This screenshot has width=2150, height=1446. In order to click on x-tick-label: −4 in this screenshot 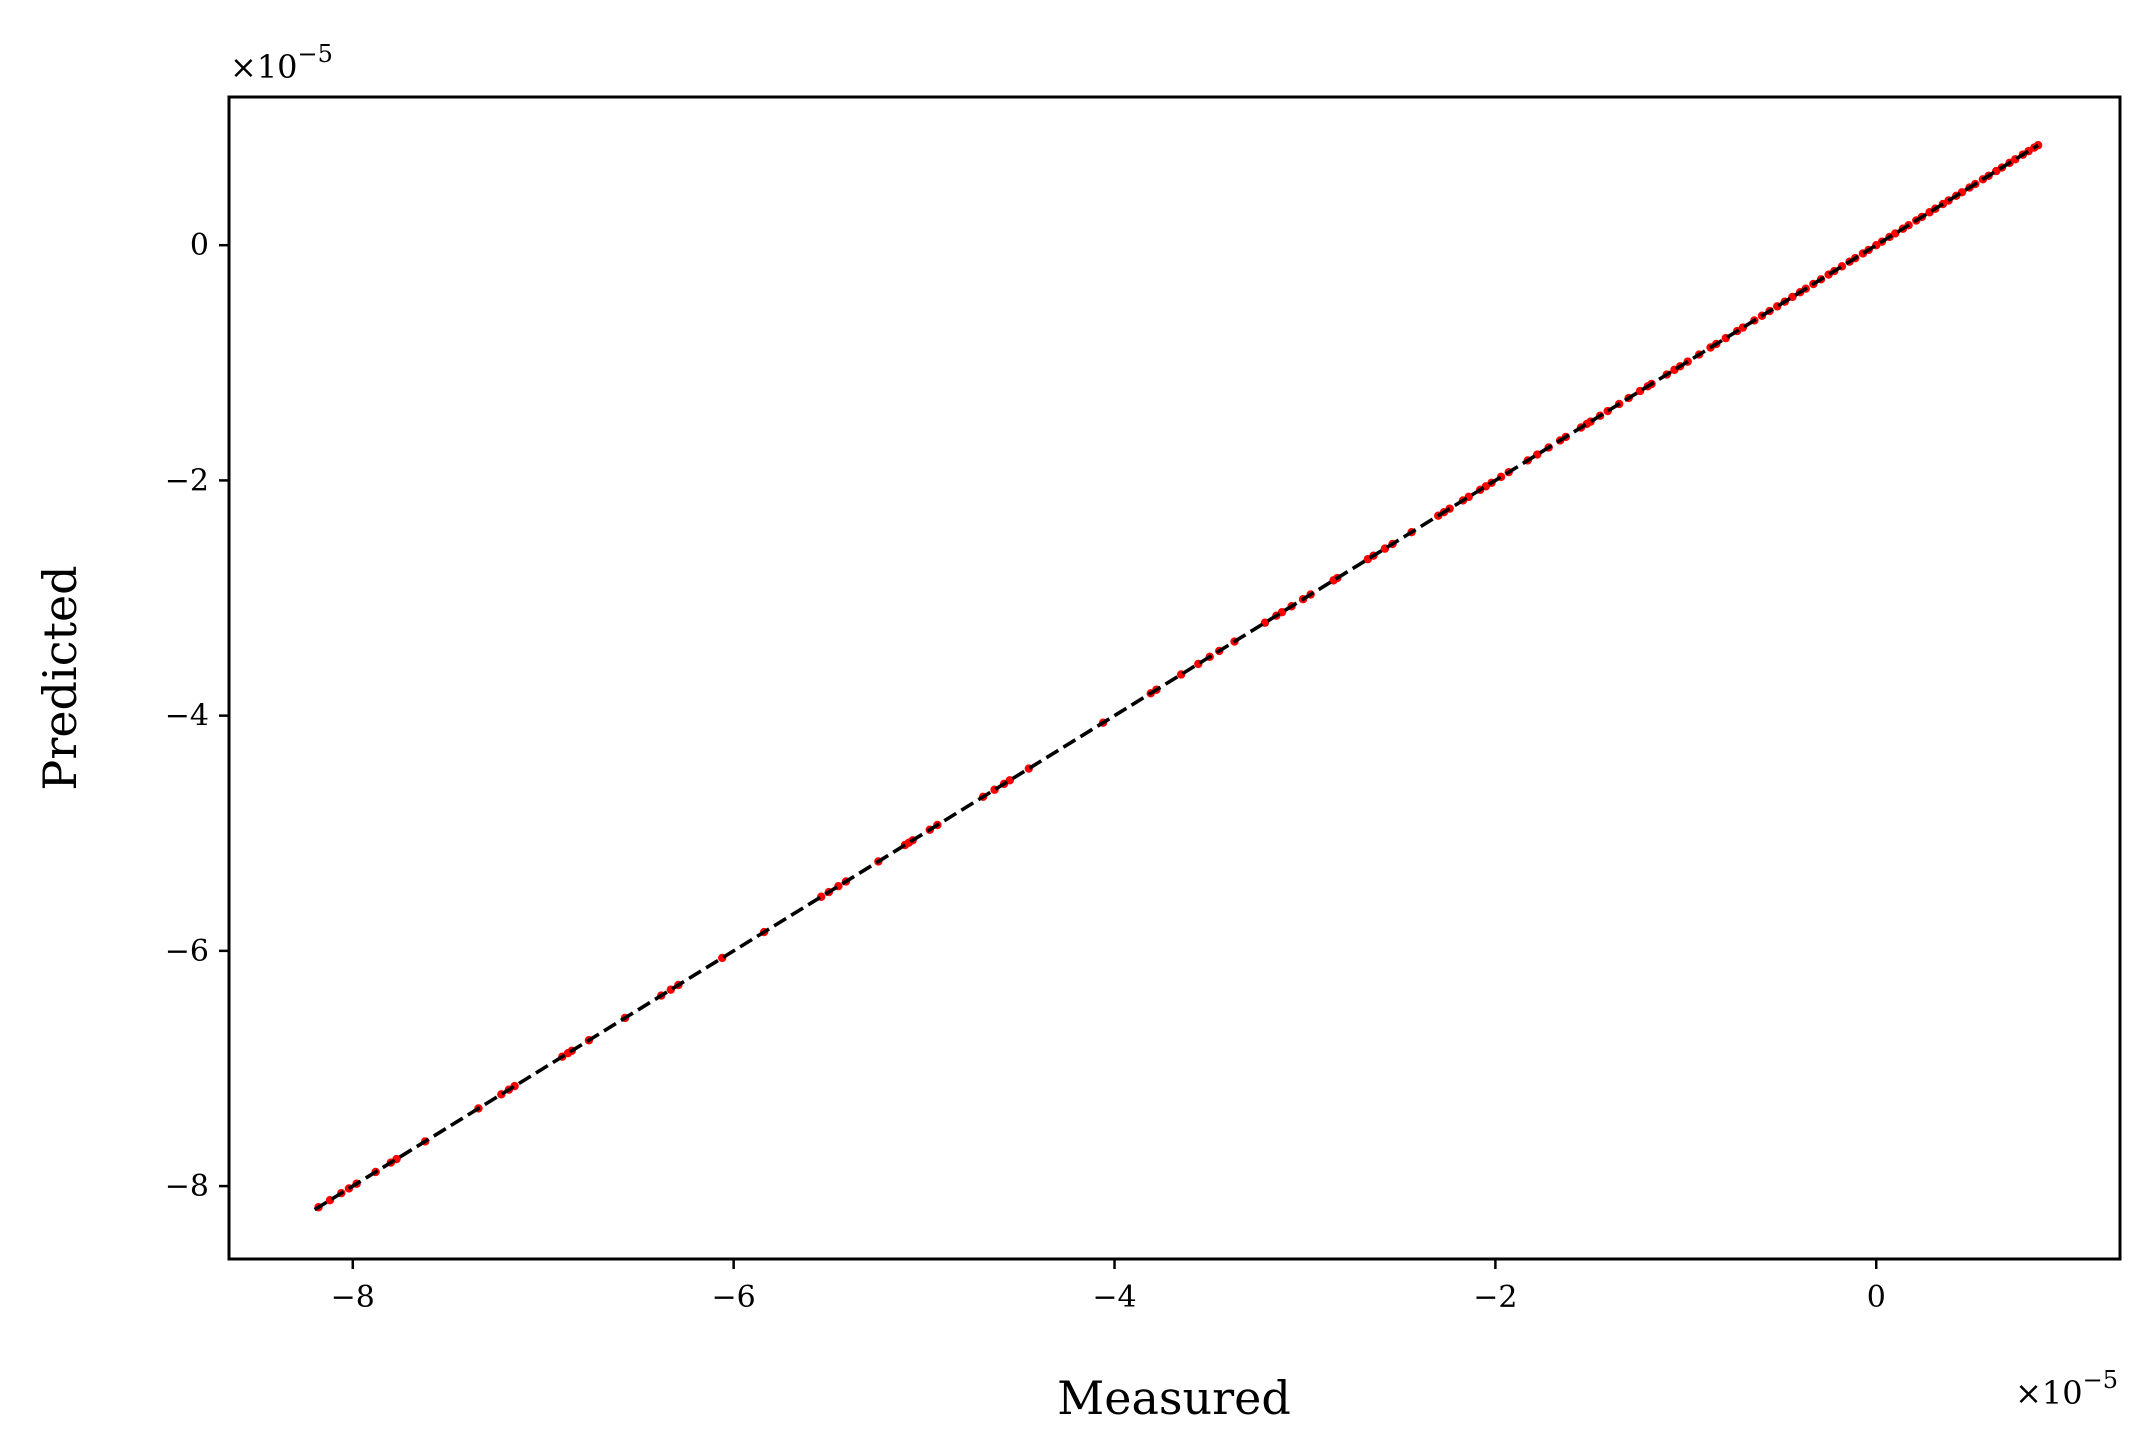, I will do `click(1114, 1297)`.